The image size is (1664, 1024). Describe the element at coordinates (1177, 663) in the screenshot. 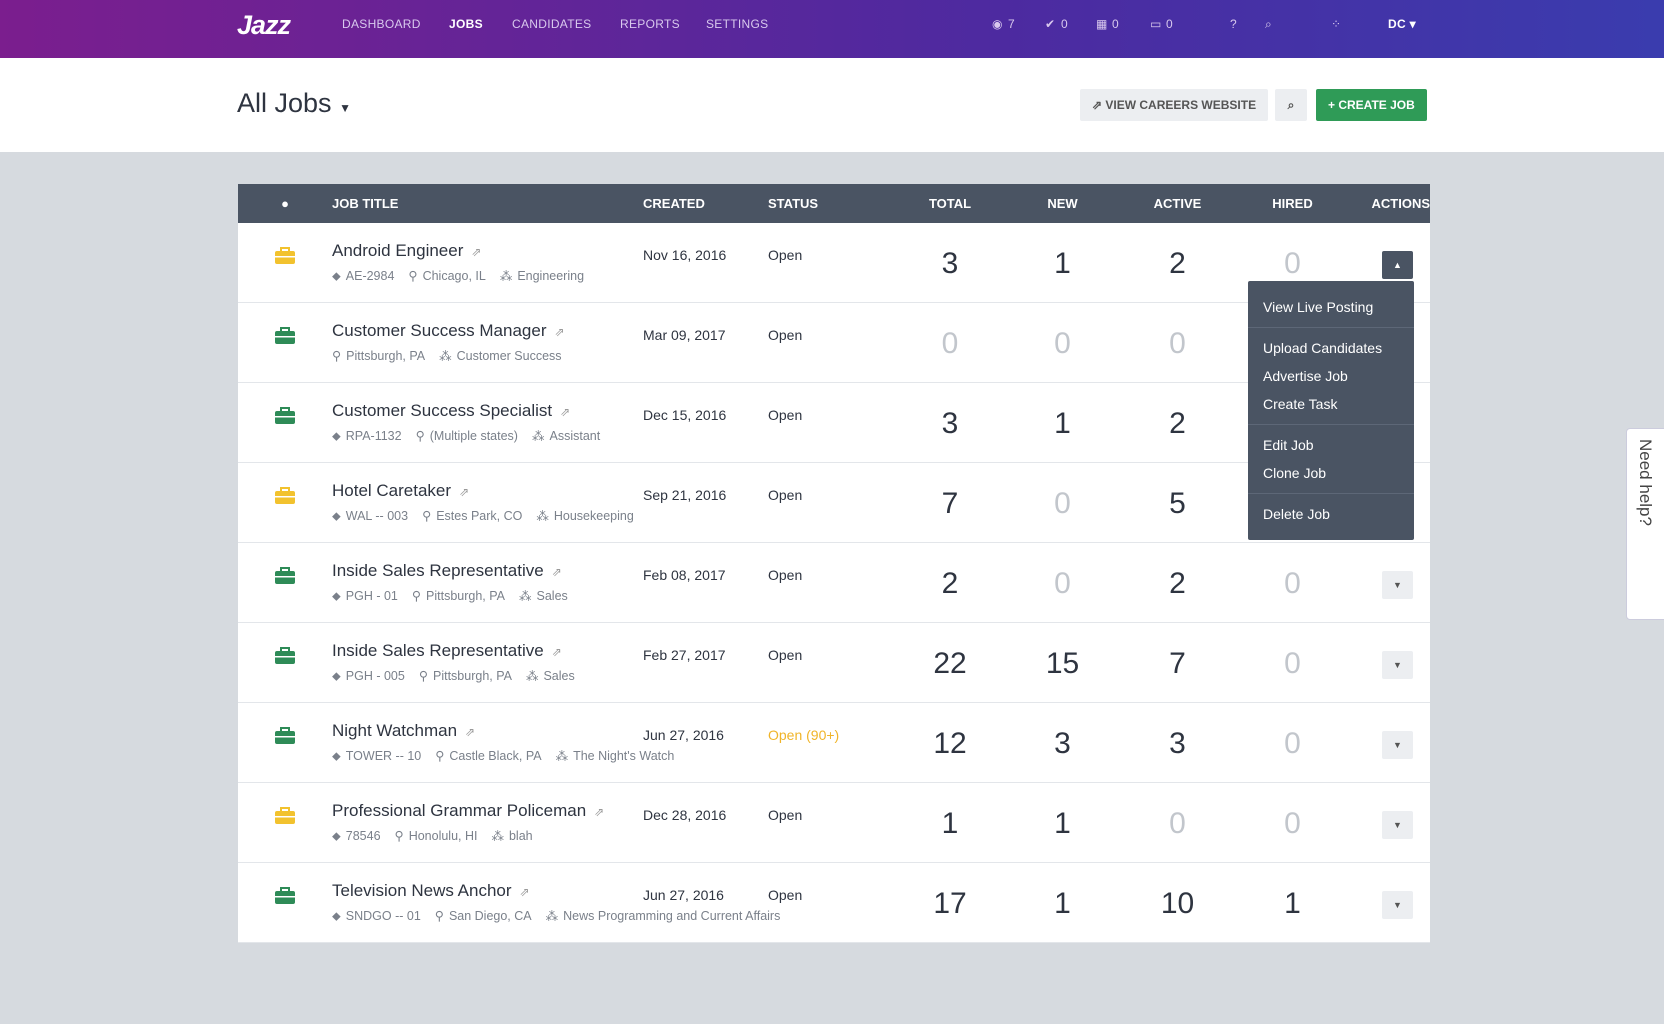

I see `active-value: 7` at that location.